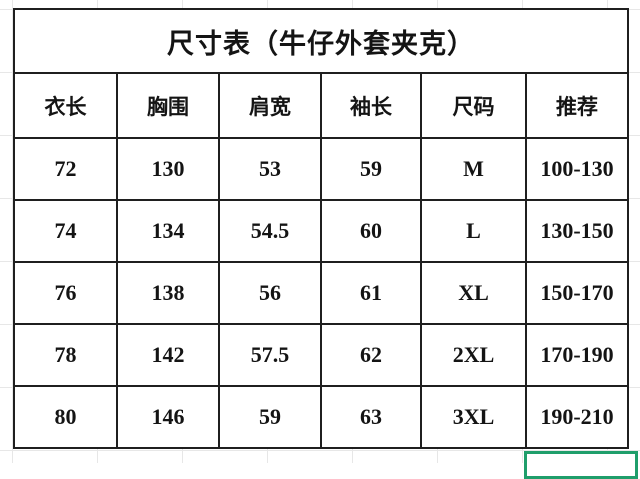 This screenshot has height=479, width=640. What do you see at coordinates (577, 417) in the screenshot?
I see `table-cell: 190-210` at bounding box center [577, 417].